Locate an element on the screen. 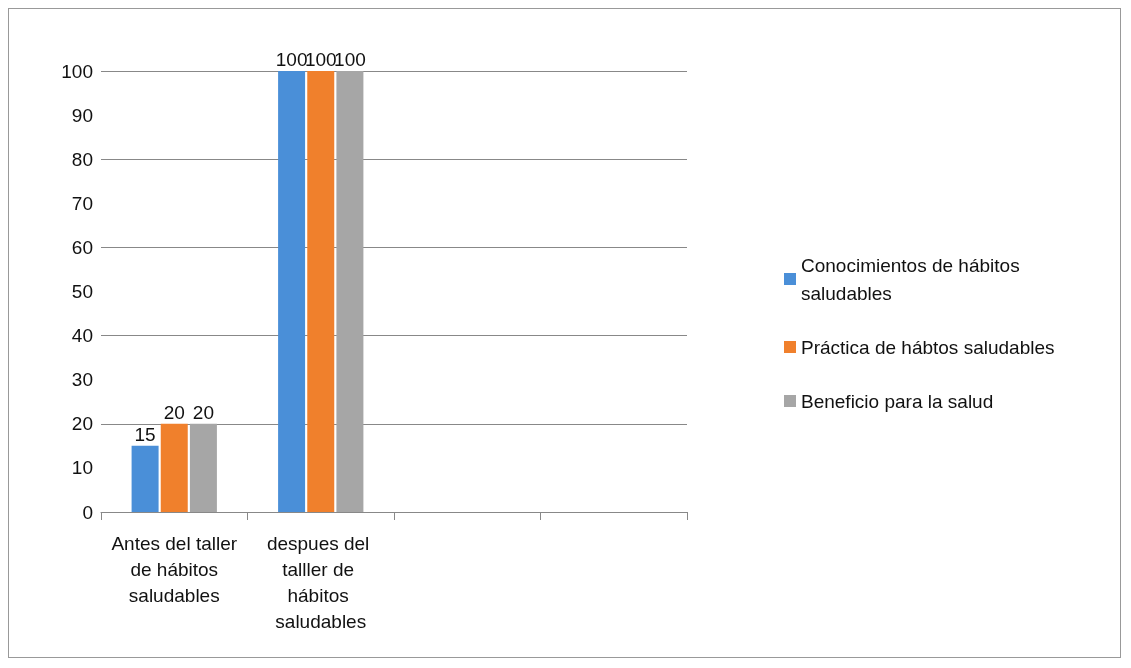 This screenshot has height=668, width=1131. y-tick-label: 90 is located at coordinates (82, 115).